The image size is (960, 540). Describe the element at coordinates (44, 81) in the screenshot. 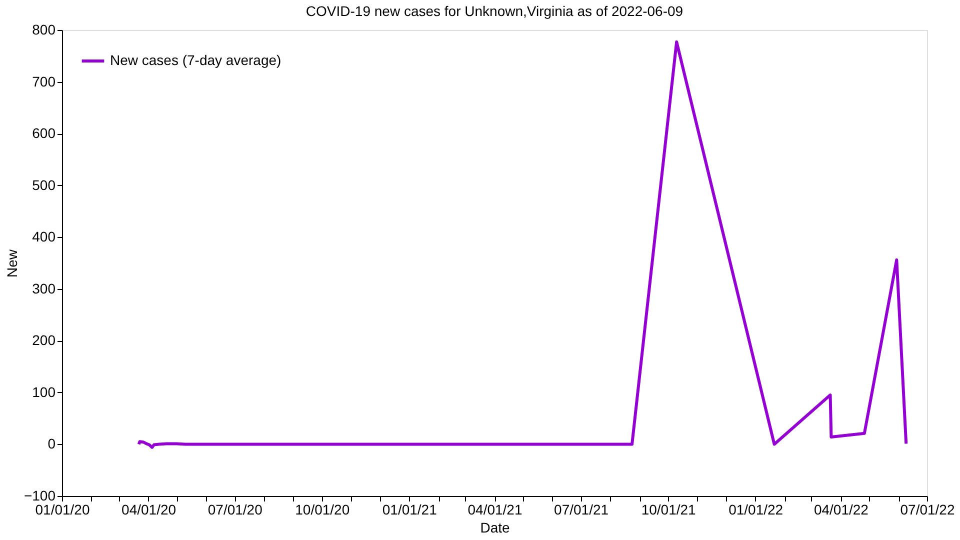

I see `y-tick-label: 700` at that location.